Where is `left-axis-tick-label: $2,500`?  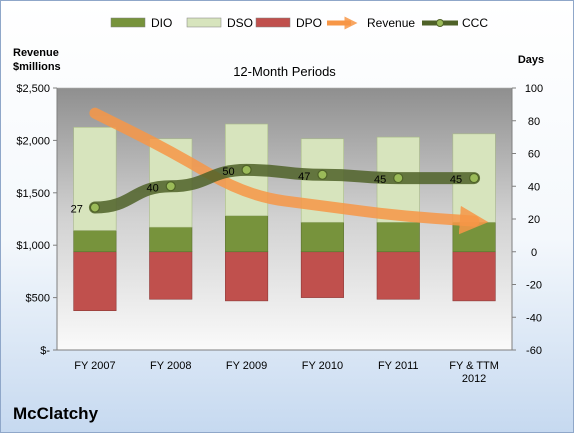
left-axis-tick-label: $2,500 is located at coordinates (33, 89).